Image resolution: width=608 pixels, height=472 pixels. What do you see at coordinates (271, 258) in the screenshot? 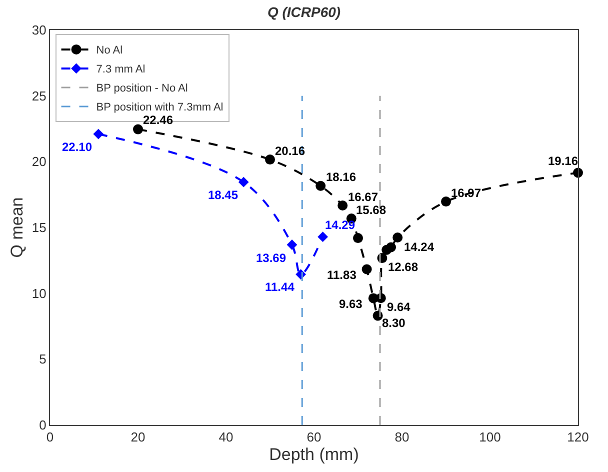
I see `data-label: 13.69` at bounding box center [271, 258].